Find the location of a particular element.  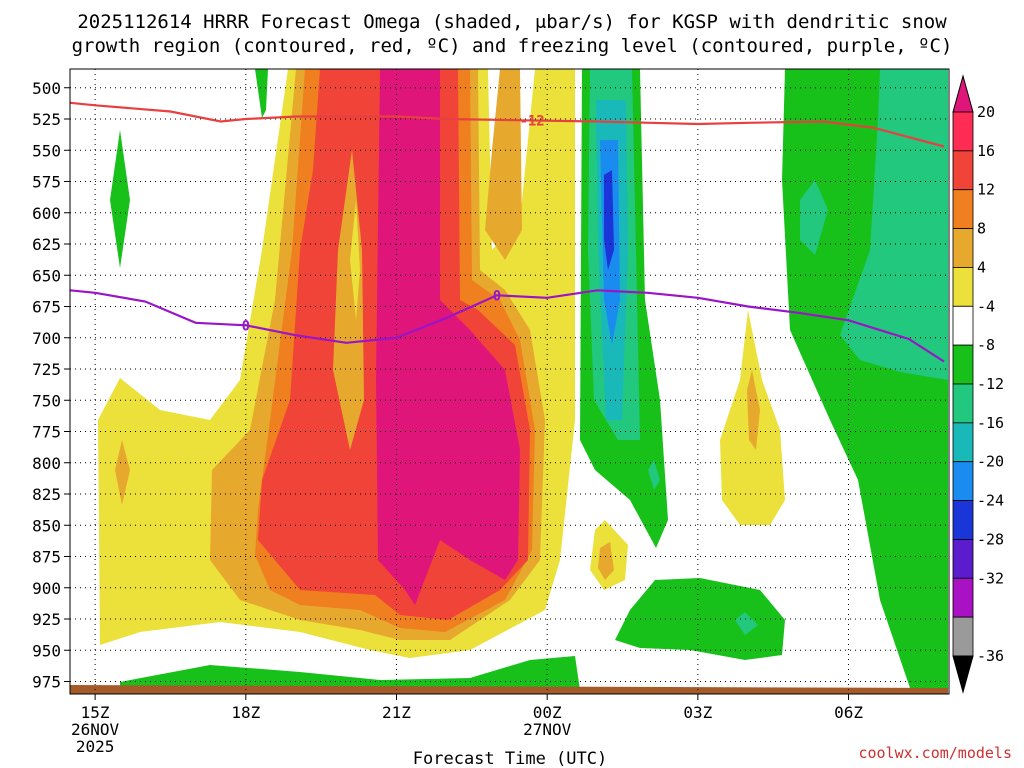

colorbar-tick-label: -20 is located at coordinates (990, 462).